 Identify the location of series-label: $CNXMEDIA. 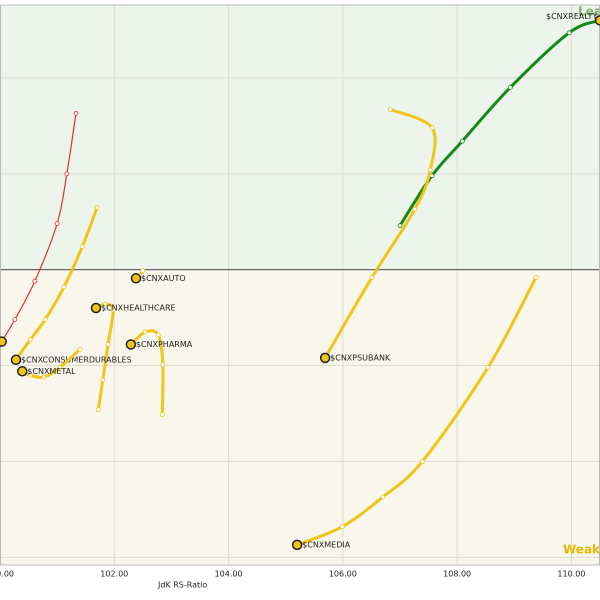
(326, 544).